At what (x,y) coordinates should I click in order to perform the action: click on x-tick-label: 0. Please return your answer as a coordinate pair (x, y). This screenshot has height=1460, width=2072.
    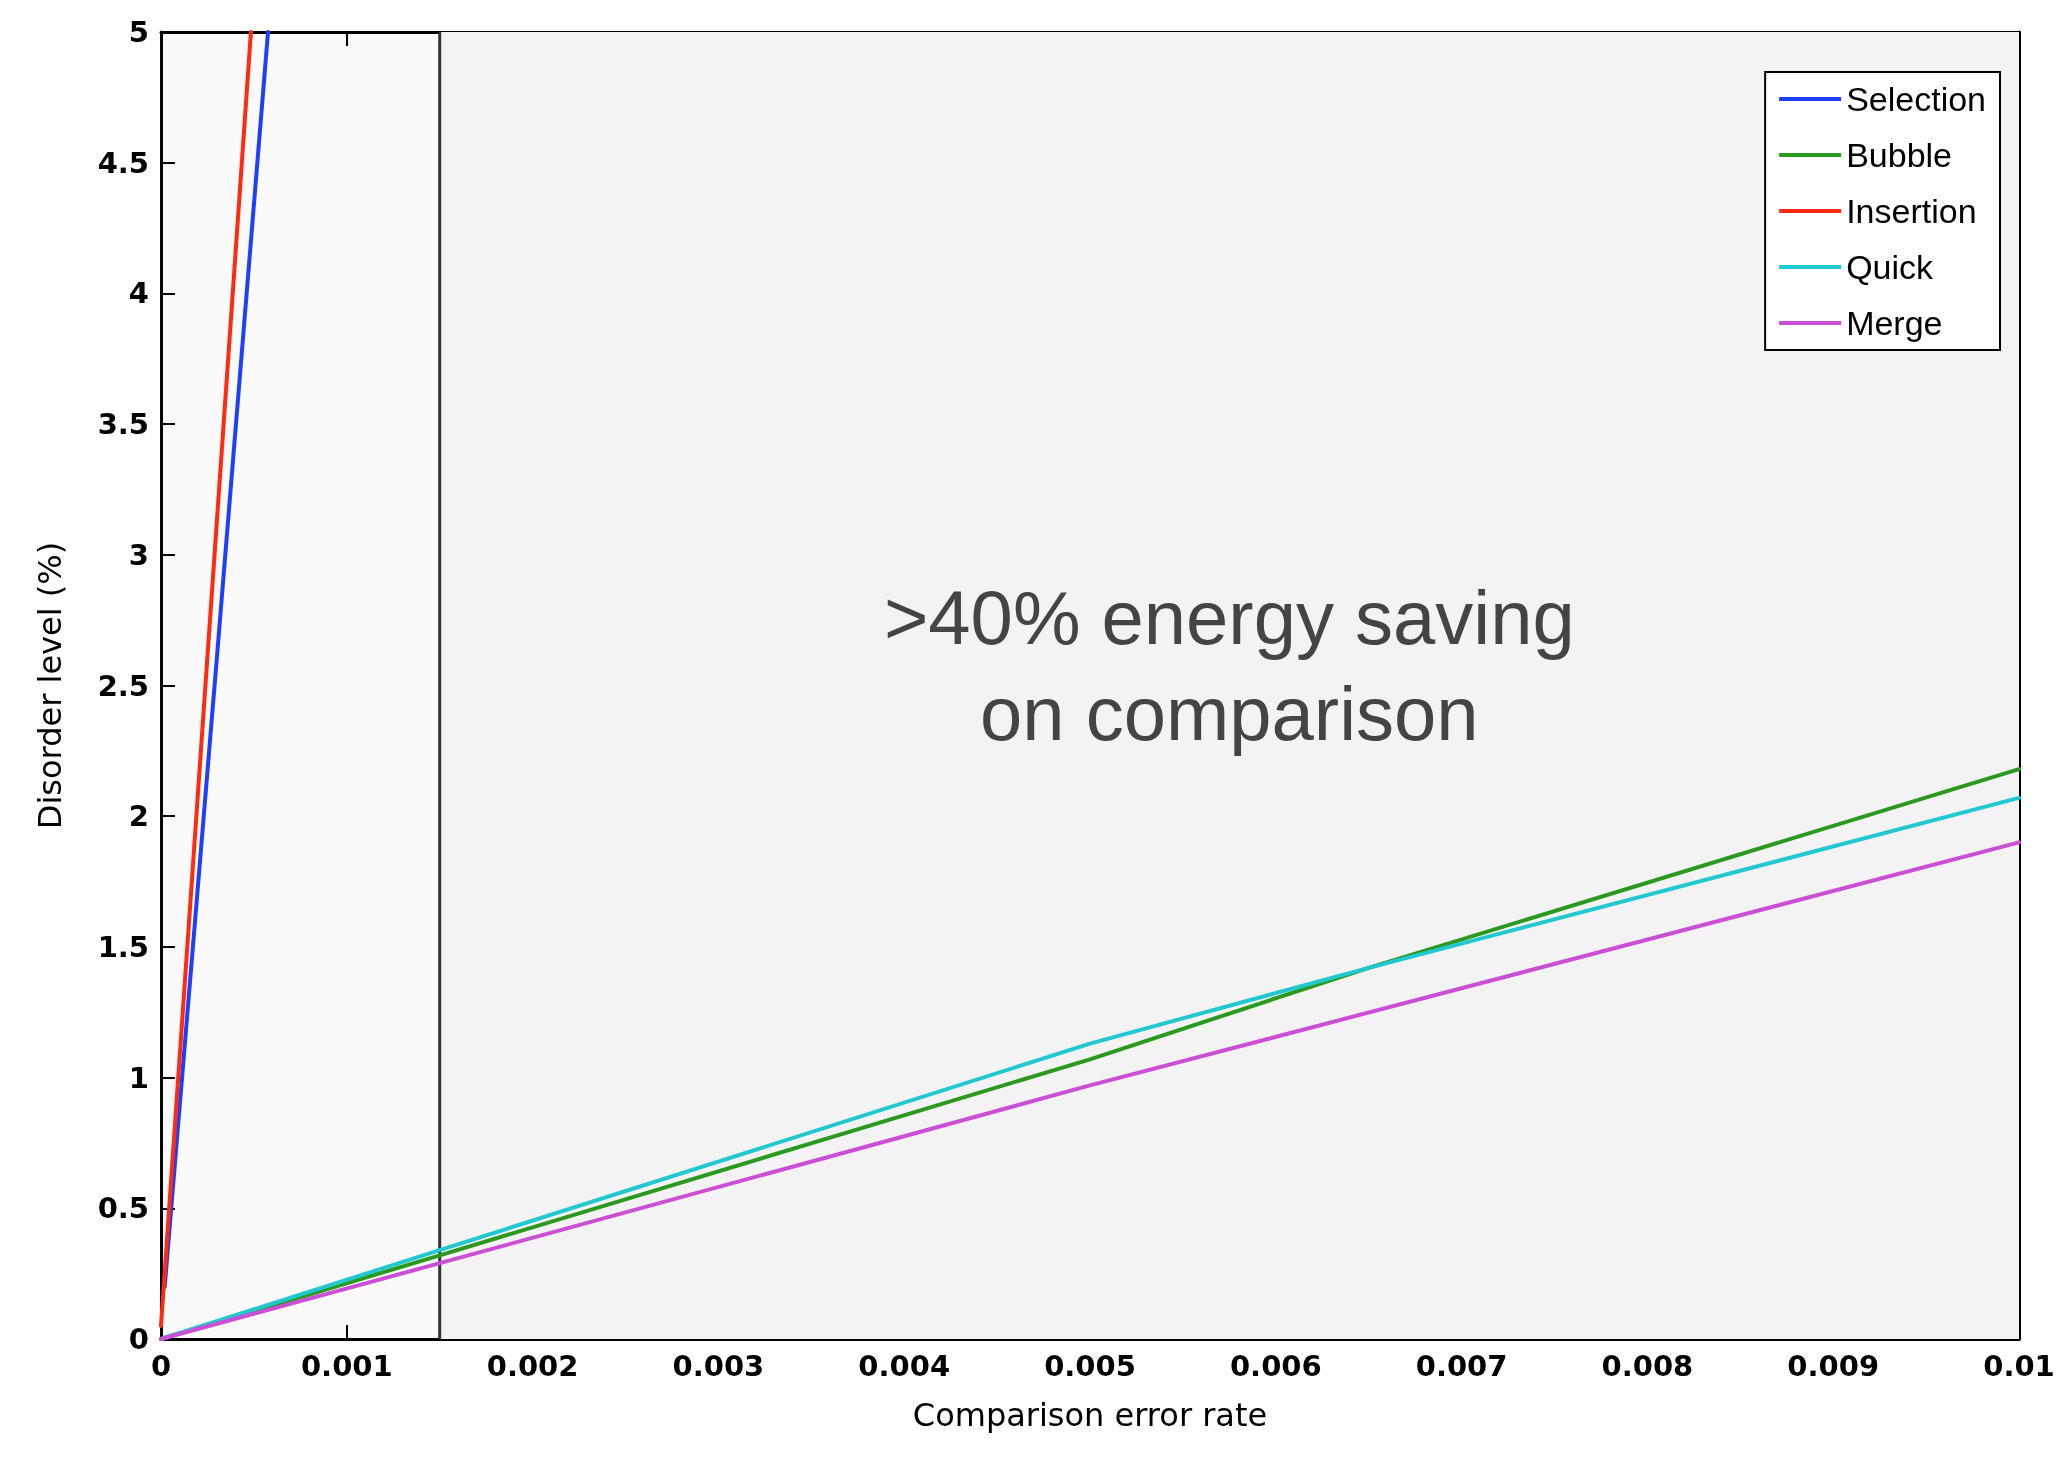
    Looking at the image, I should click on (161, 1365).